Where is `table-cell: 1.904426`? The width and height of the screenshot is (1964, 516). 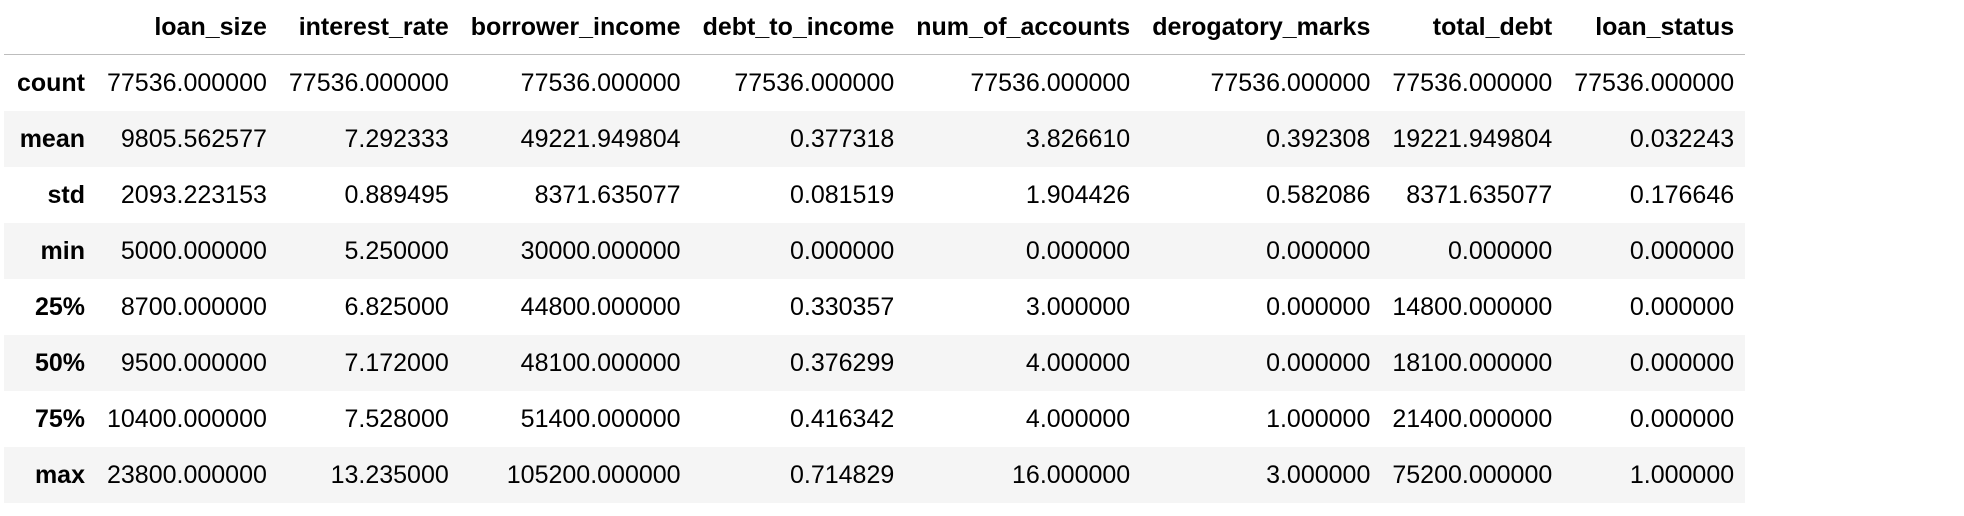
table-cell: 1.904426 is located at coordinates (1078, 194).